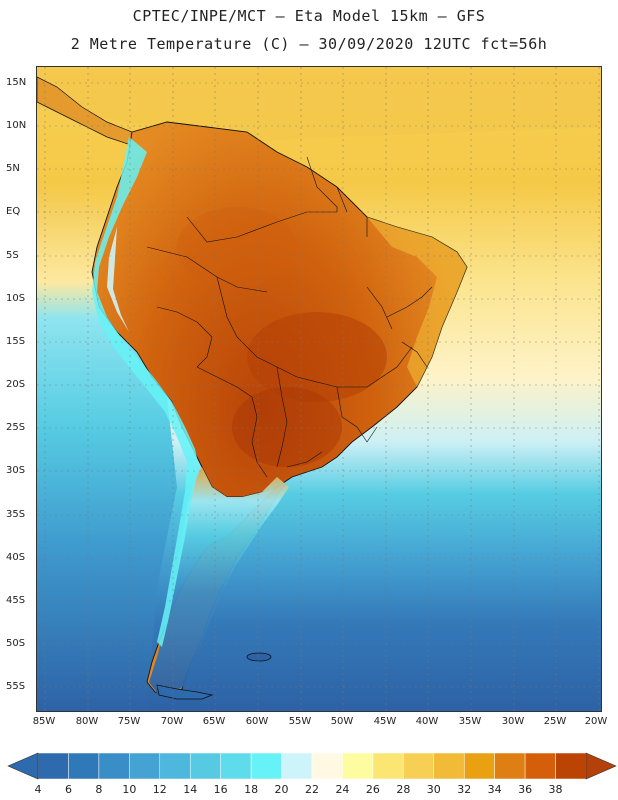 The height and width of the screenshot is (800, 618). I want to click on lat-label-35s: 35S, so click(16, 514).